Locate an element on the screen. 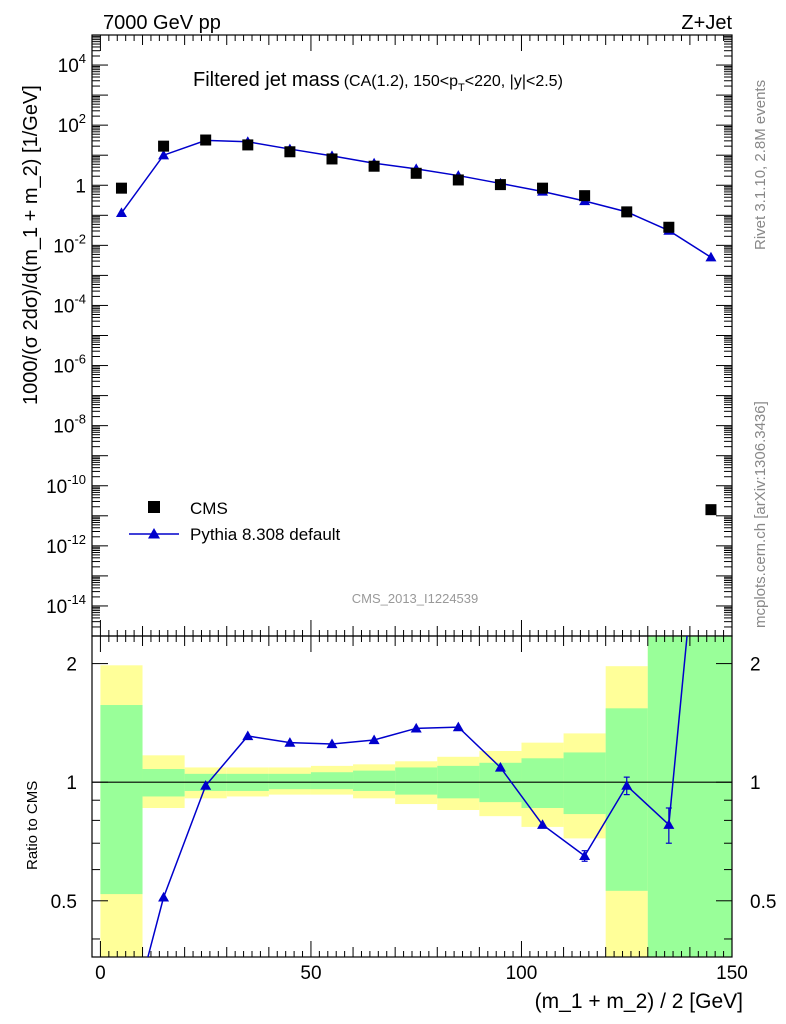 The image size is (786, 1024). ratio-tick-label-left: 1 is located at coordinates (71, 783).